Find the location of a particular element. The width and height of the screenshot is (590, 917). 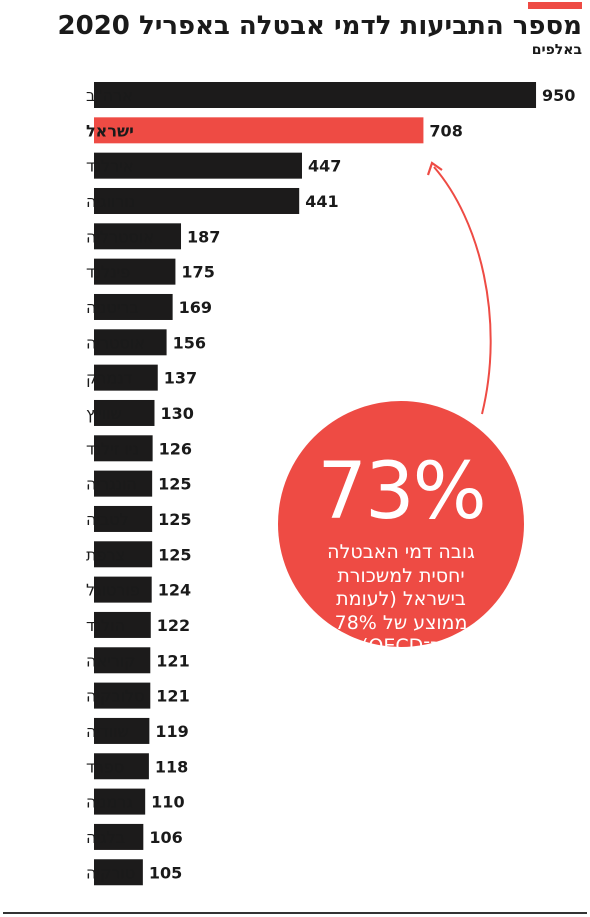

category-label: בריטניה is located at coordinates (112, 307).